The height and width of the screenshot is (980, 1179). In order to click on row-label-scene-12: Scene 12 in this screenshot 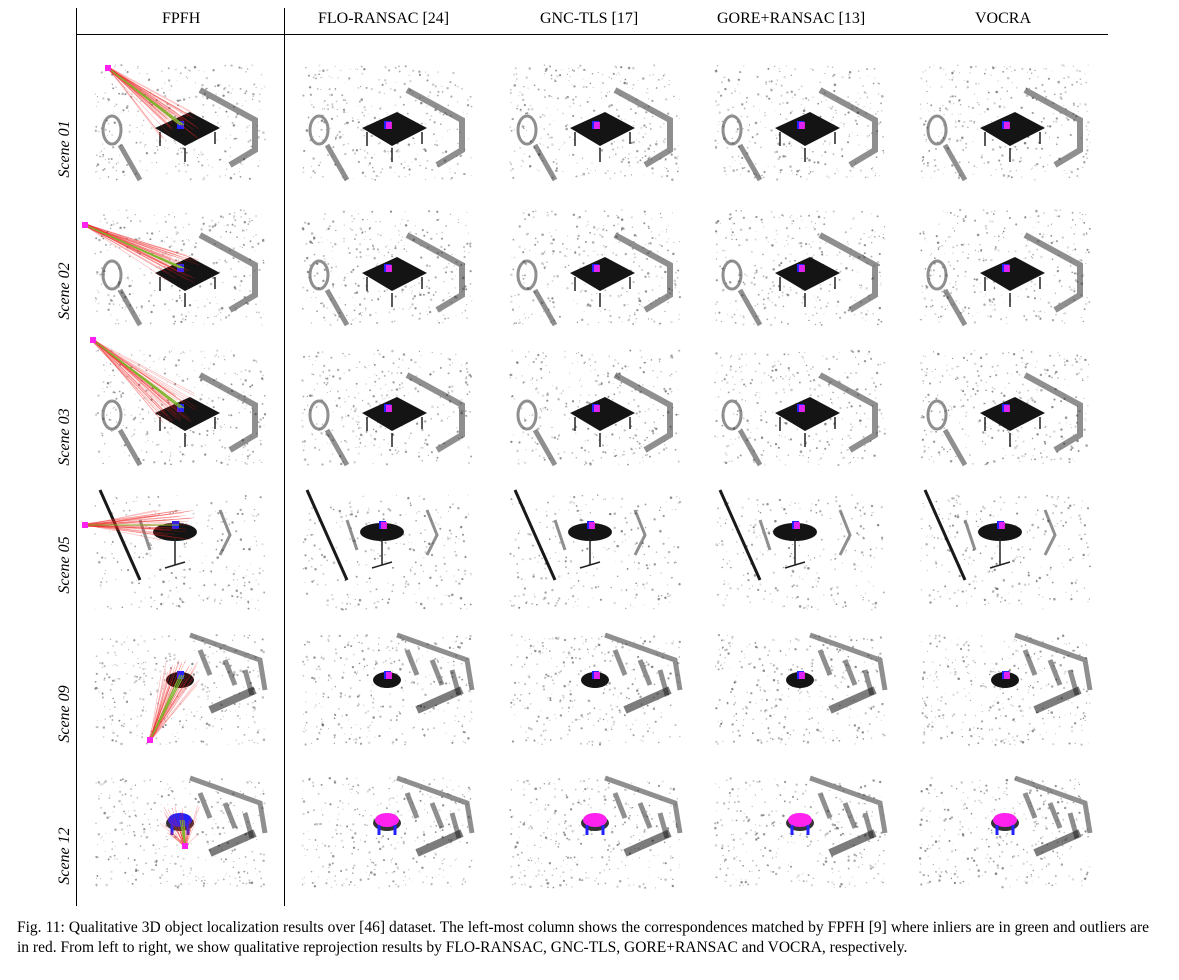, I will do `click(64, 856)`.